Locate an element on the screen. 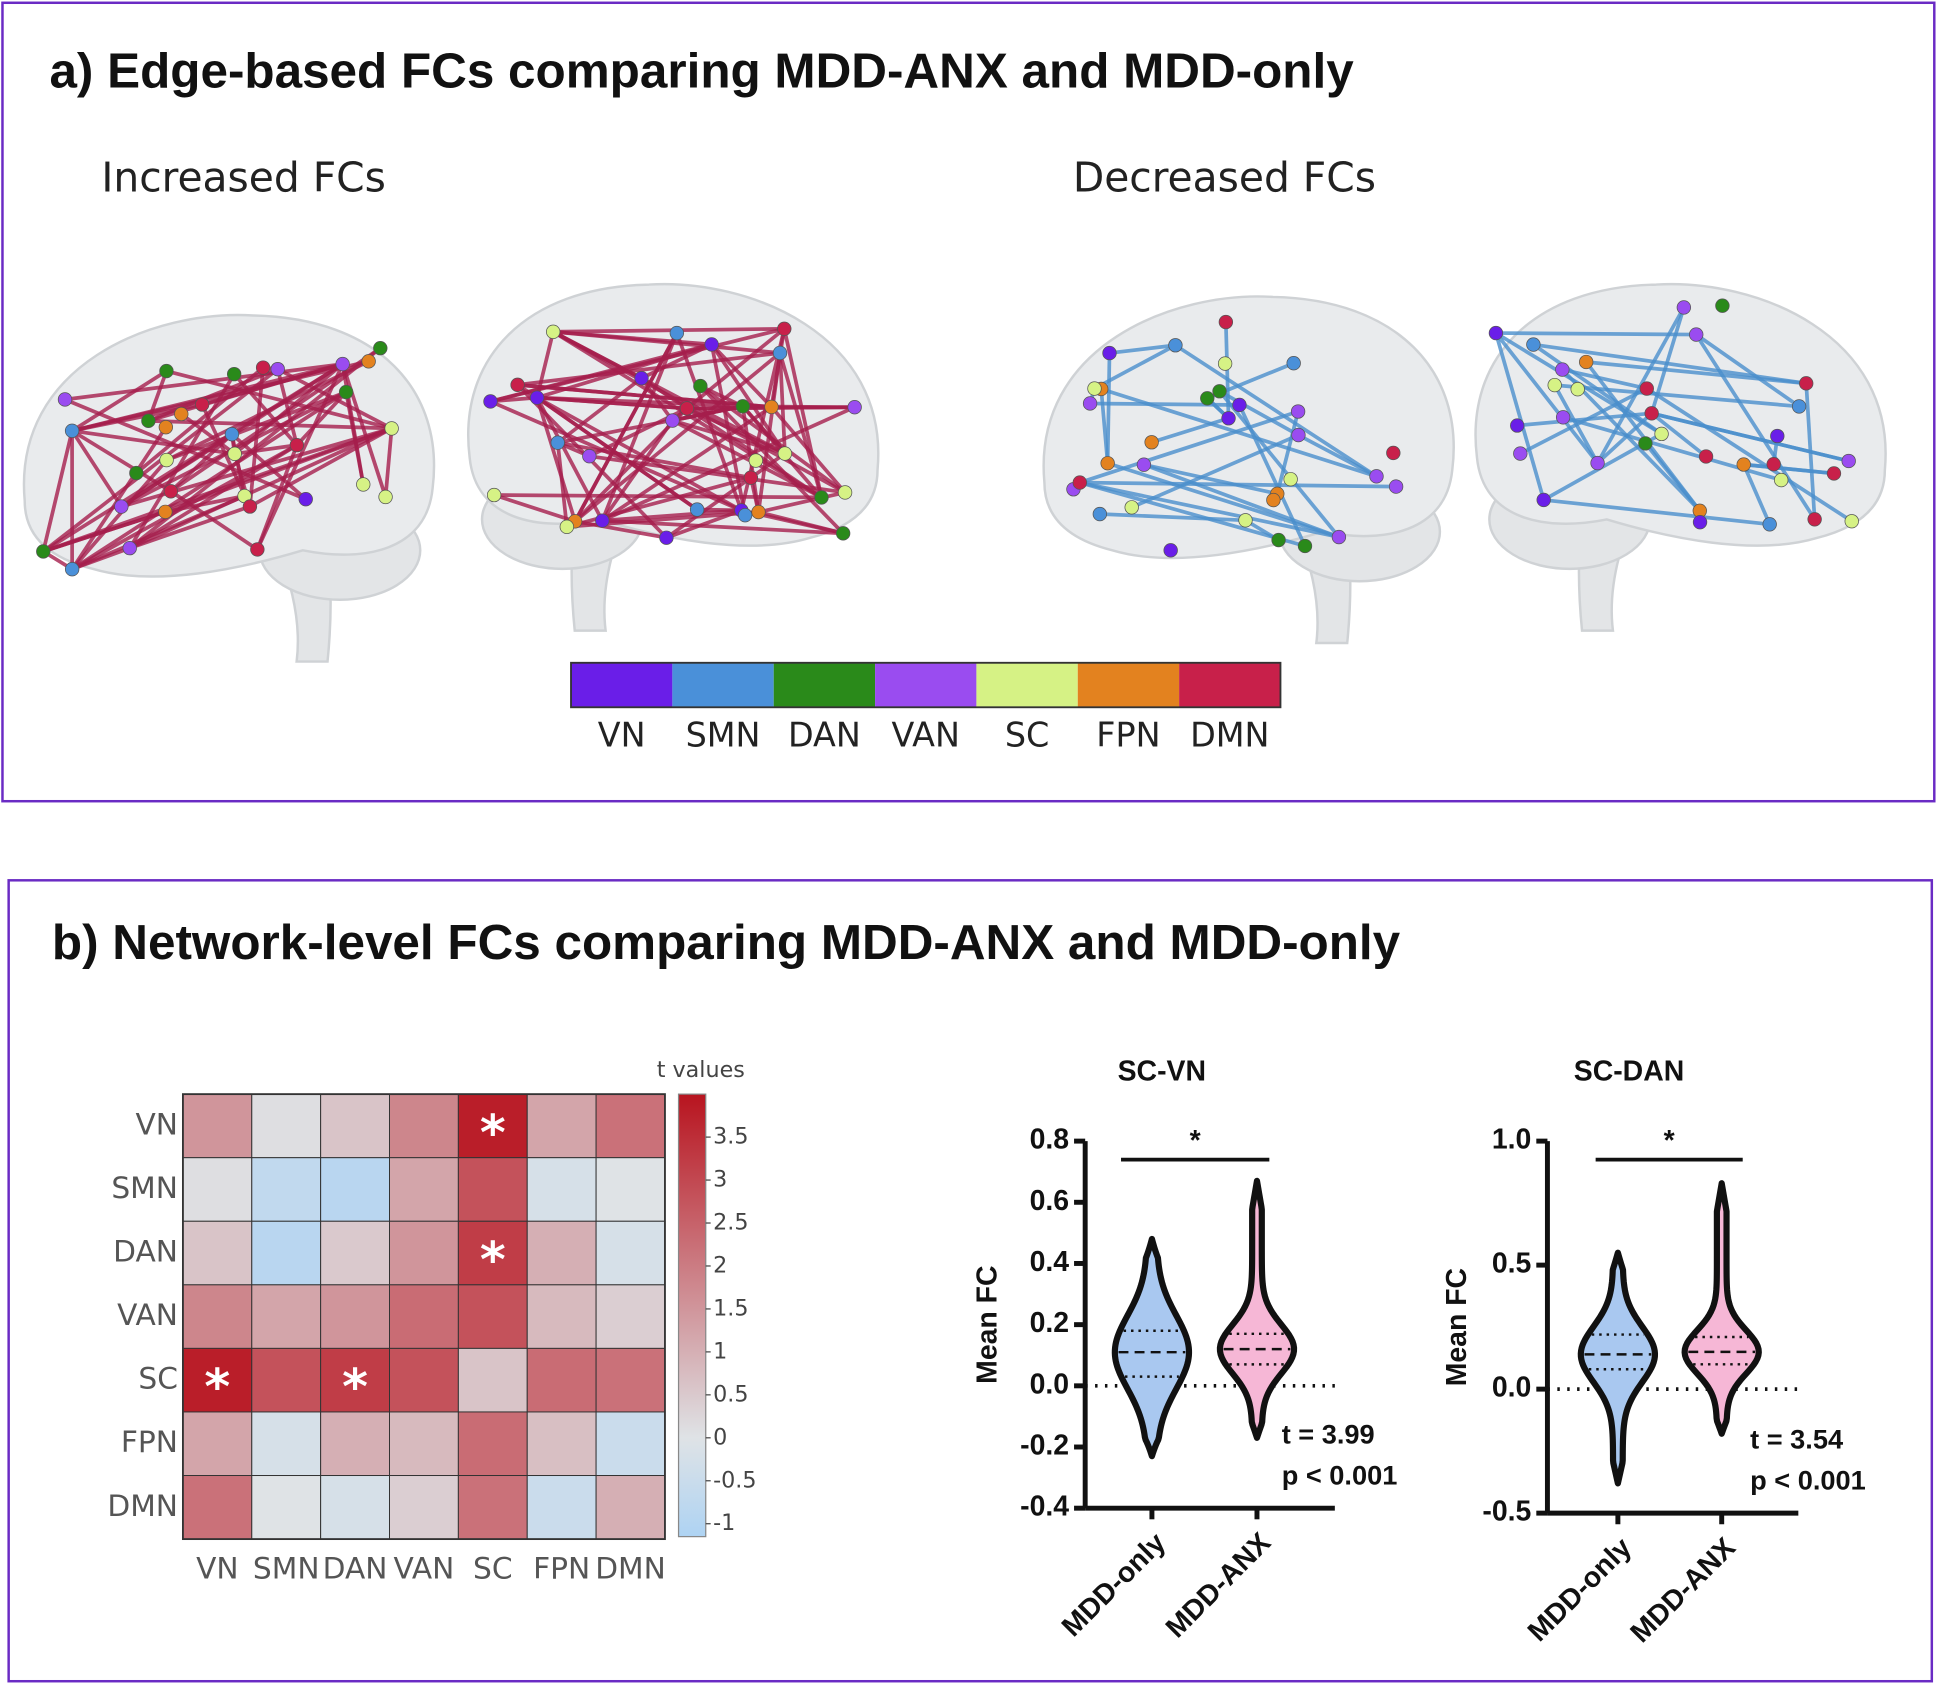 This screenshot has width=1938, height=1688. stat-text: t = 3.99 is located at coordinates (1328, 1434).